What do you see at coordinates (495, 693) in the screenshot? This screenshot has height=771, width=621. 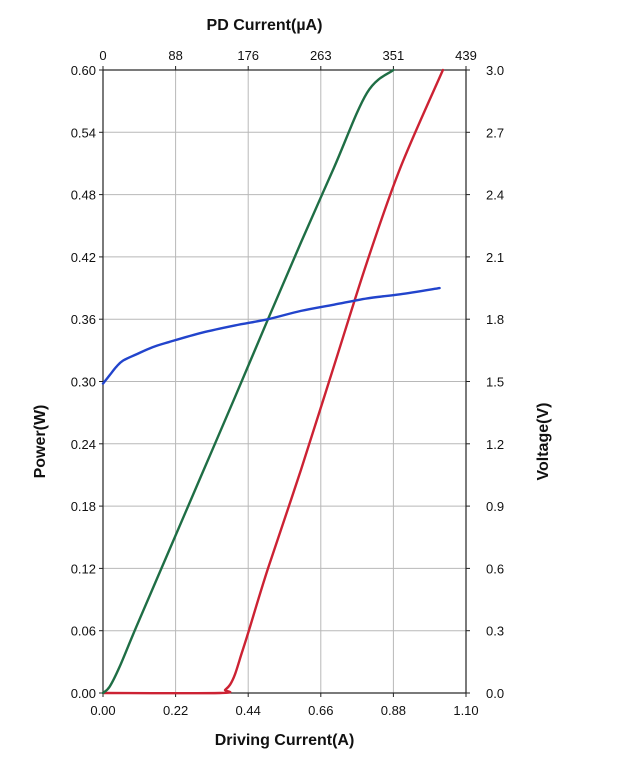 I see `y-right-tick-label: 0.0` at bounding box center [495, 693].